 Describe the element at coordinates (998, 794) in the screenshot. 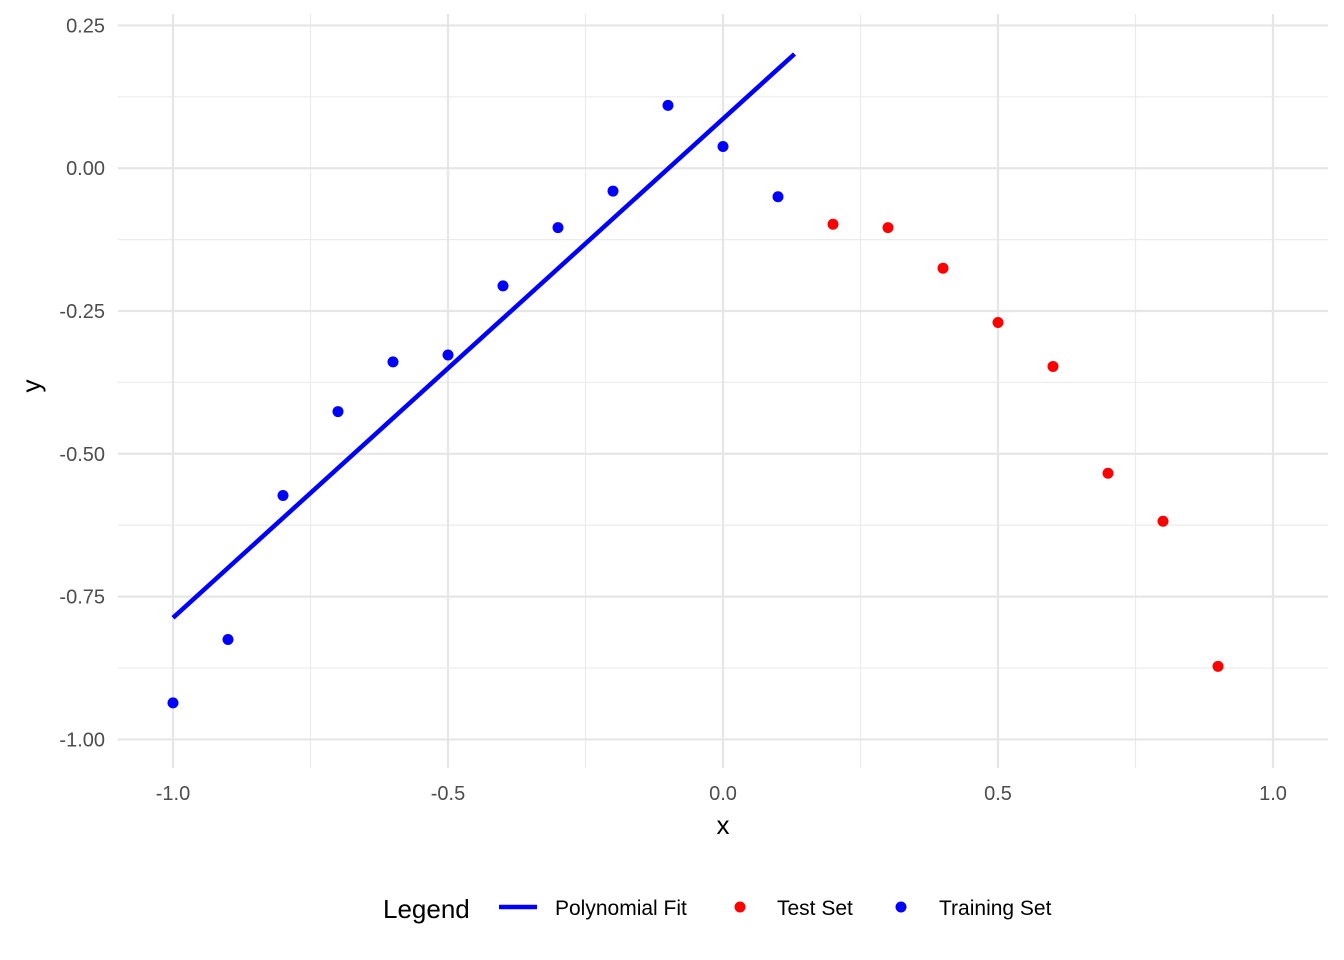

I see `x-tick-label: 0.5` at that location.